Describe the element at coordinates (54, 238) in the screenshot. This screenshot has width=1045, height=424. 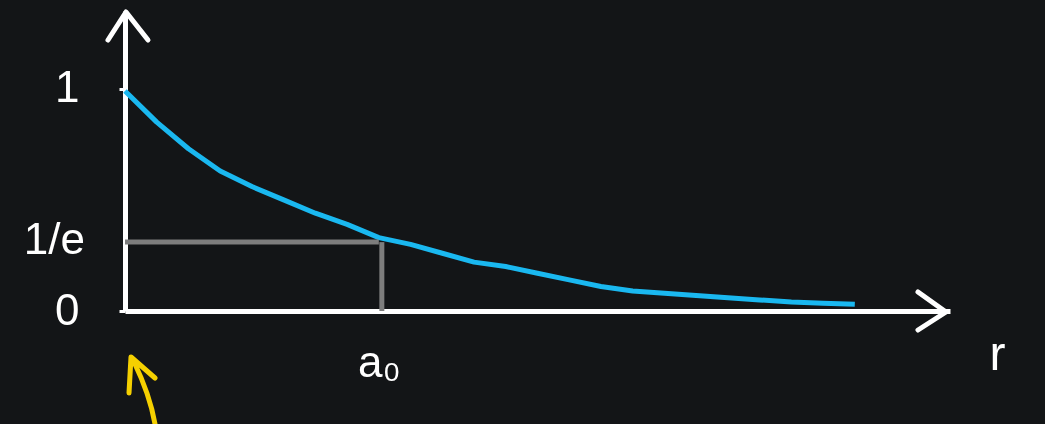
I see `text: 1/e` at that location.